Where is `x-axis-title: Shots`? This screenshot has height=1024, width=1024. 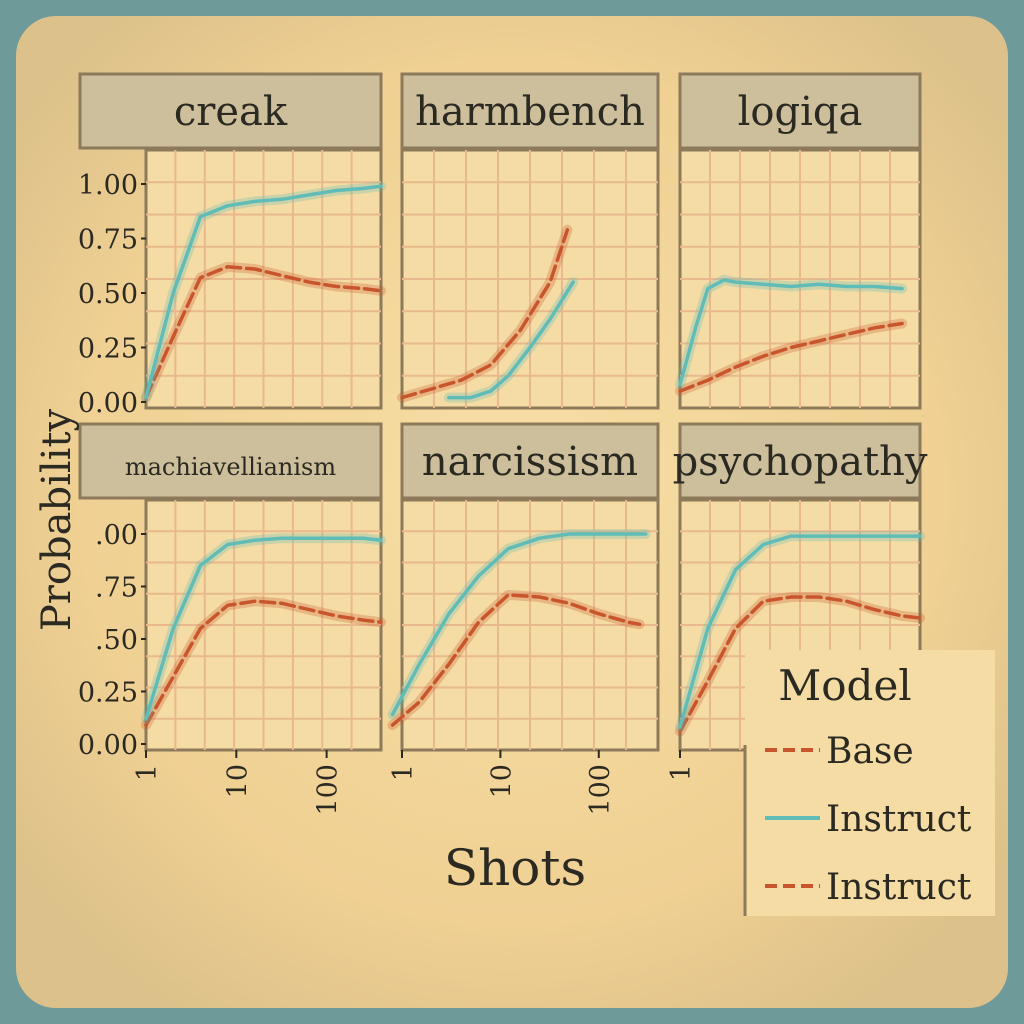
x-axis-title: Shots is located at coordinates (515, 868).